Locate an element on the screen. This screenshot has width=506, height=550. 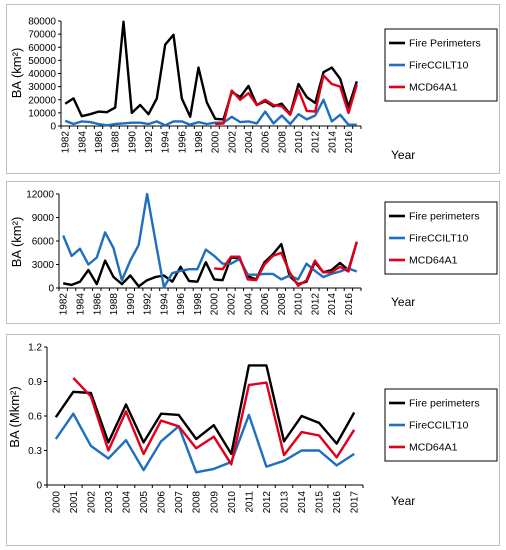
y-tick-label: 50000 is located at coordinates (42, 61).